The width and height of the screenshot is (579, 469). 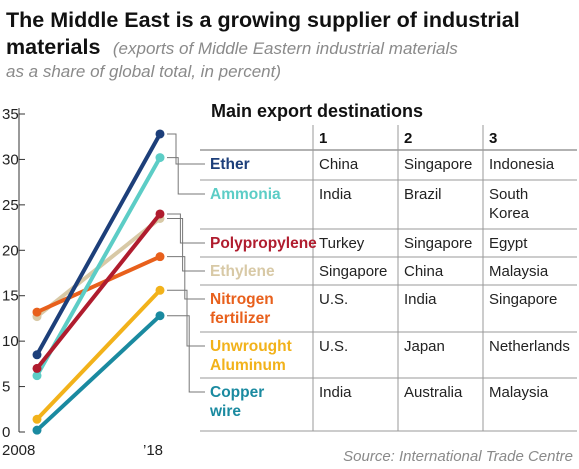 What do you see at coordinates (420, 299) in the screenshot?
I see `destination-nitrogen-fertilizer-2: India` at bounding box center [420, 299].